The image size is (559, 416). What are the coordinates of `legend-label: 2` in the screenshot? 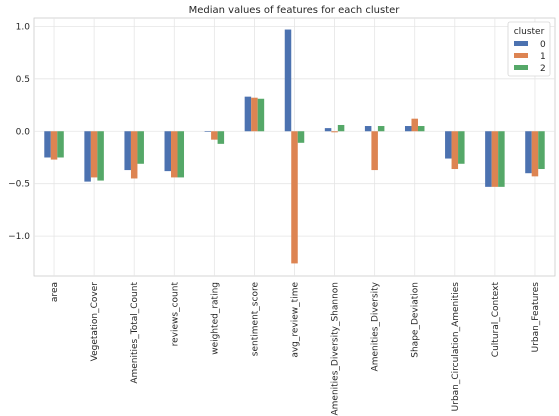 It's located at (543, 69).